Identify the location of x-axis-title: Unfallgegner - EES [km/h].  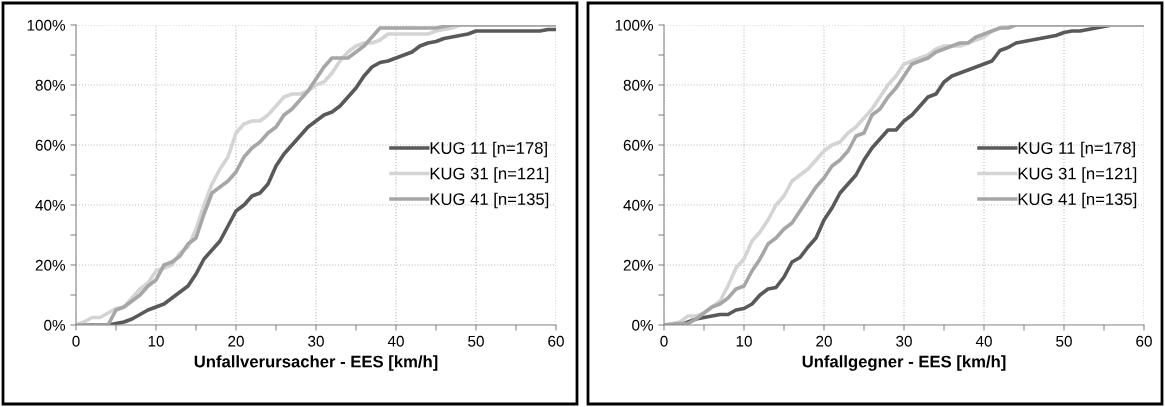
(904, 363).